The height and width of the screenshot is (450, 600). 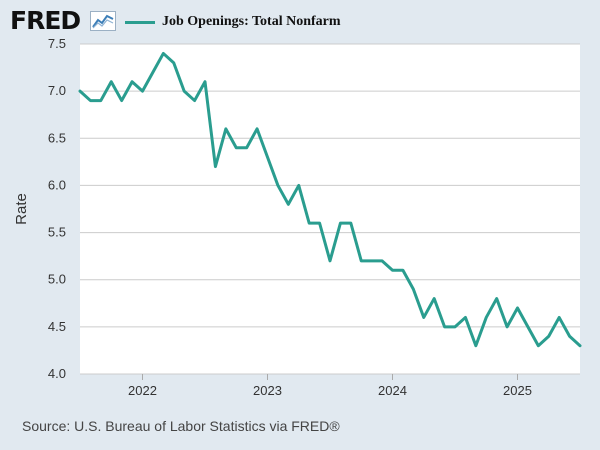 What do you see at coordinates (392, 390) in the screenshot?
I see `x-tick-label: 2024` at bounding box center [392, 390].